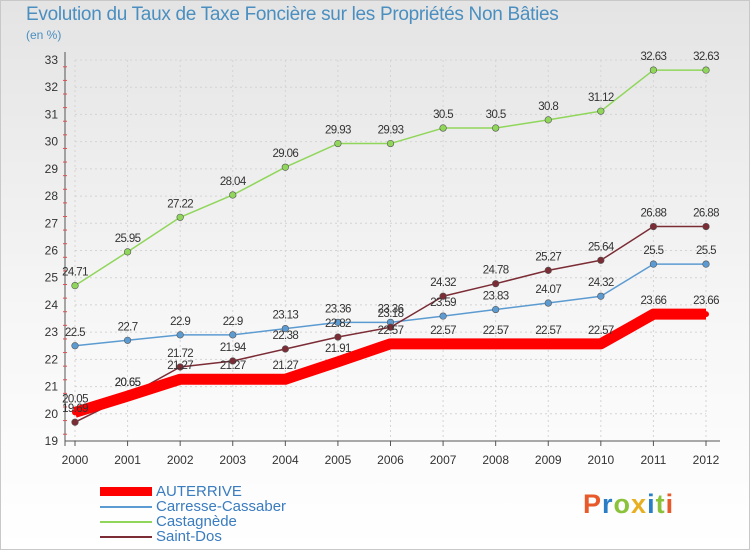  Describe the element at coordinates (233, 348) in the screenshot. I see `data-label: 21.94` at that location.